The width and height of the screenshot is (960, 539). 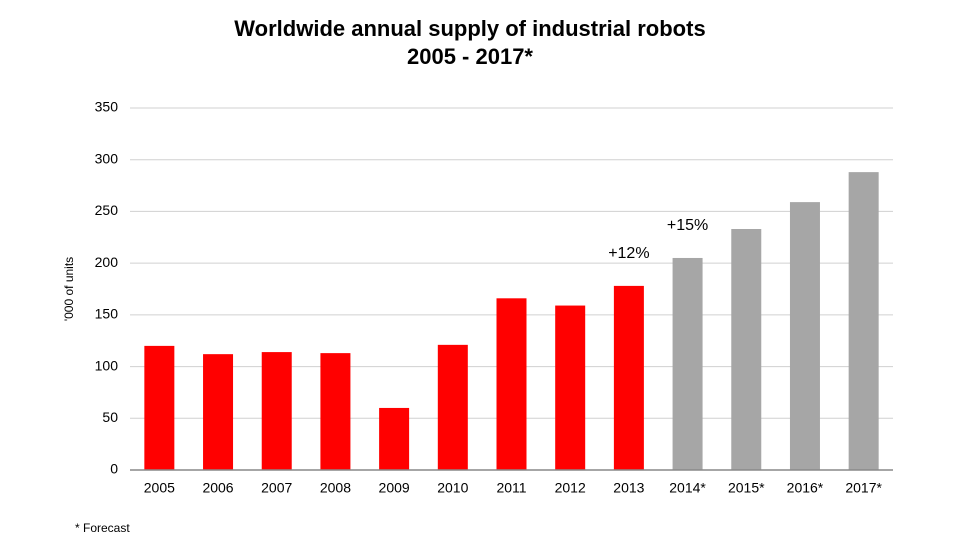 What do you see at coordinates (107, 365) in the screenshot?
I see `y-tick-label: 100` at bounding box center [107, 365].